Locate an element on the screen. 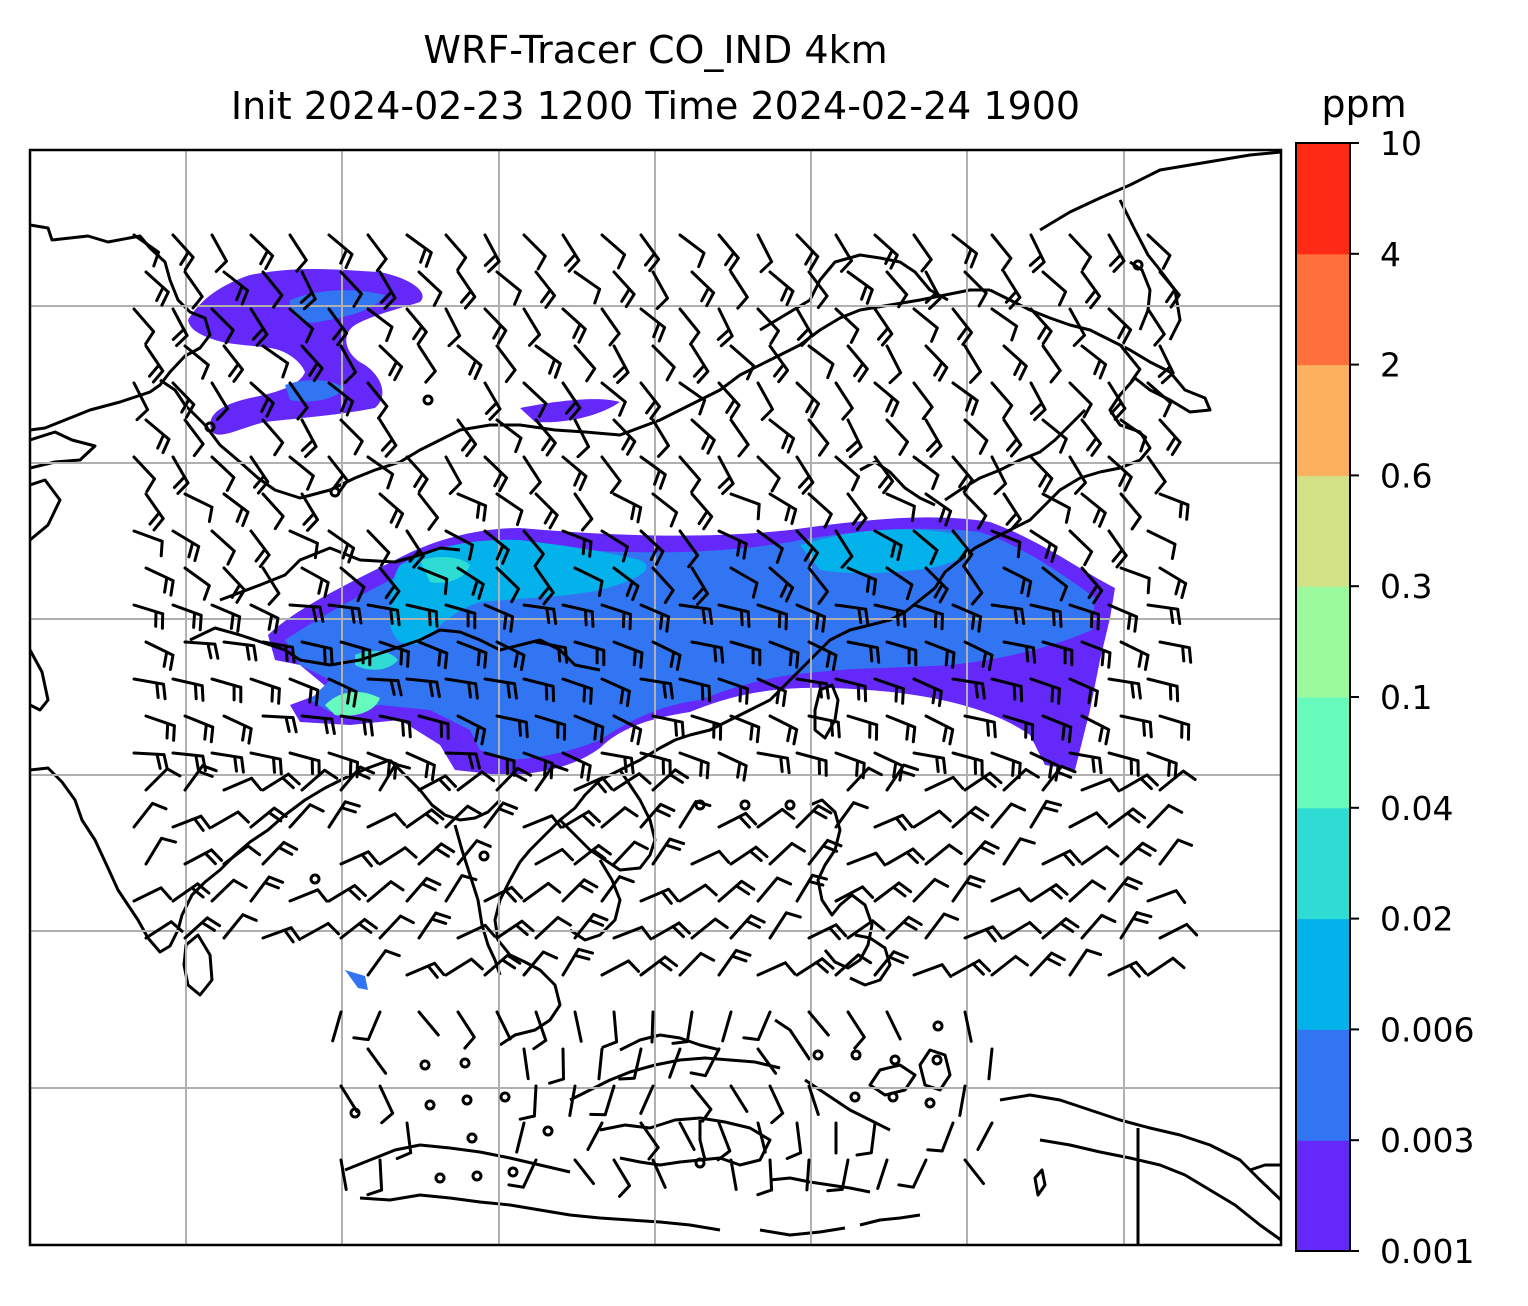 Image resolution: width=1528 pixels, height=1306 pixels. colorbar-tick-label: 0.04 is located at coordinates (1416, 808).